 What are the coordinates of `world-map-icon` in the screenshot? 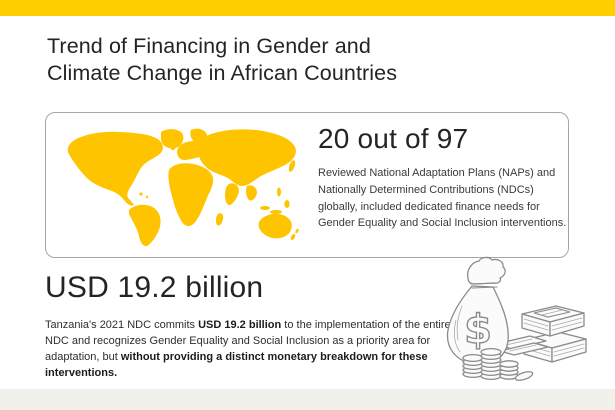 It's located at (181, 186).